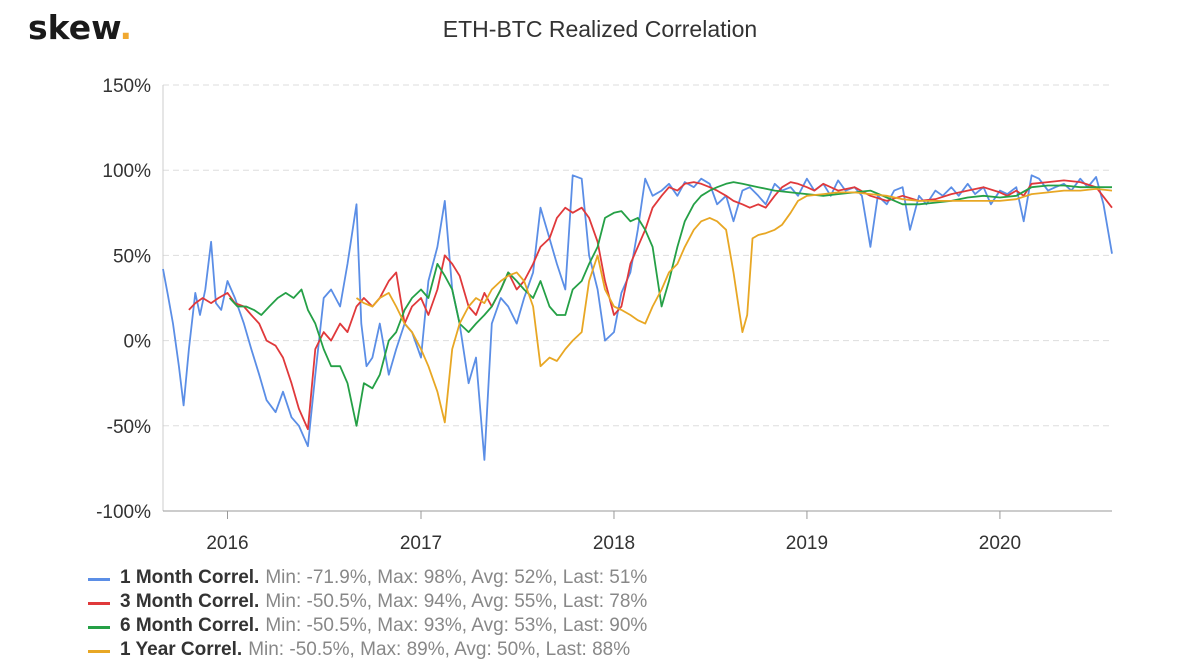 The height and width of the screenshot is (670, 1200). I want to click on y-tick-label: -50%, so click(129, 427).